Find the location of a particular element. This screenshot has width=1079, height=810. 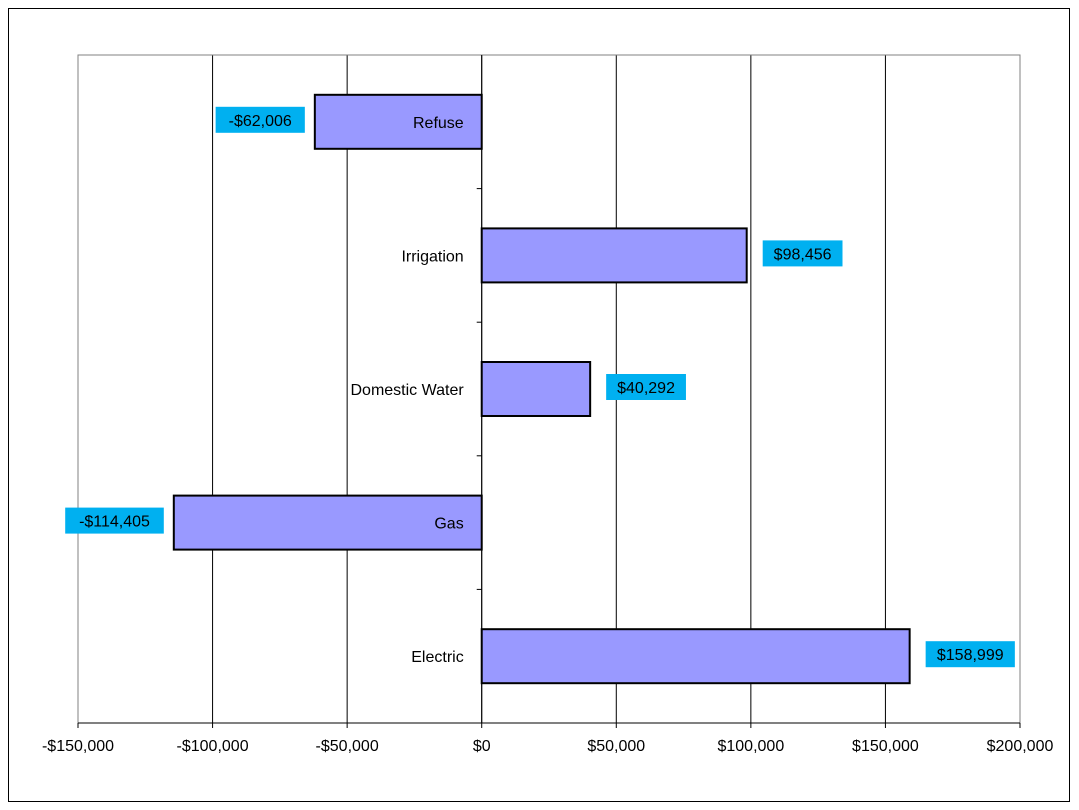

x-tick-label: $200,000 is located at coordinates (1020, 746).